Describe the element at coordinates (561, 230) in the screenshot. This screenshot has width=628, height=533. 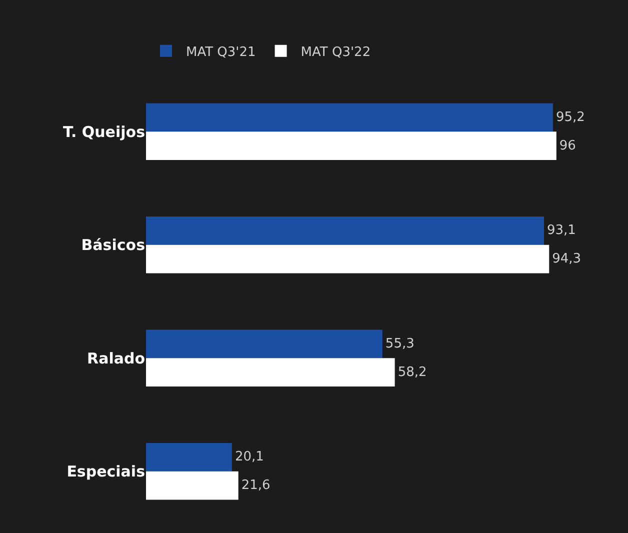
I see `data-label: 93,1` at that location.